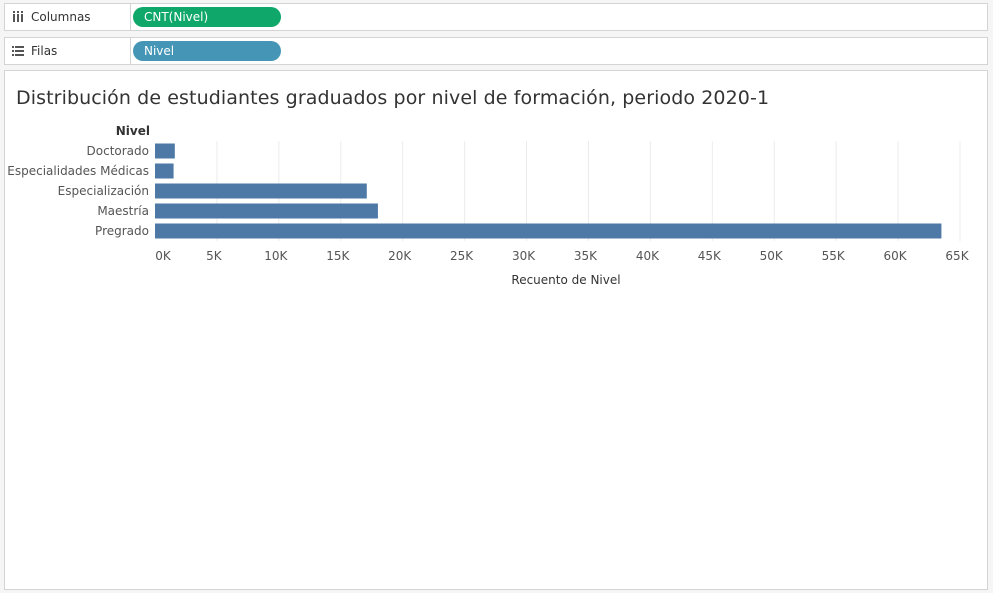  I want to click on category-label: Maestría, so click(123, 211).